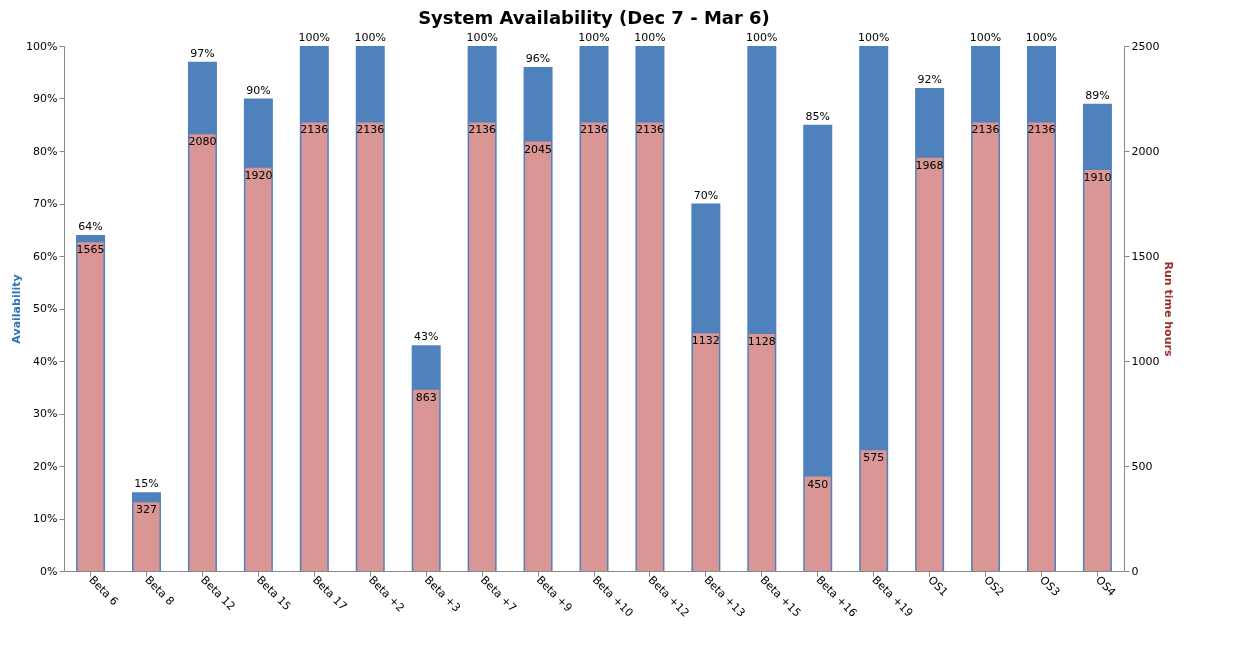 Image resolution: width=1239 pixels, height=668 pixels. What do you see at coordinates (45, 256) in the screenshot?
I see `y-tick-label: 60%` at bounding box center [45, 256].